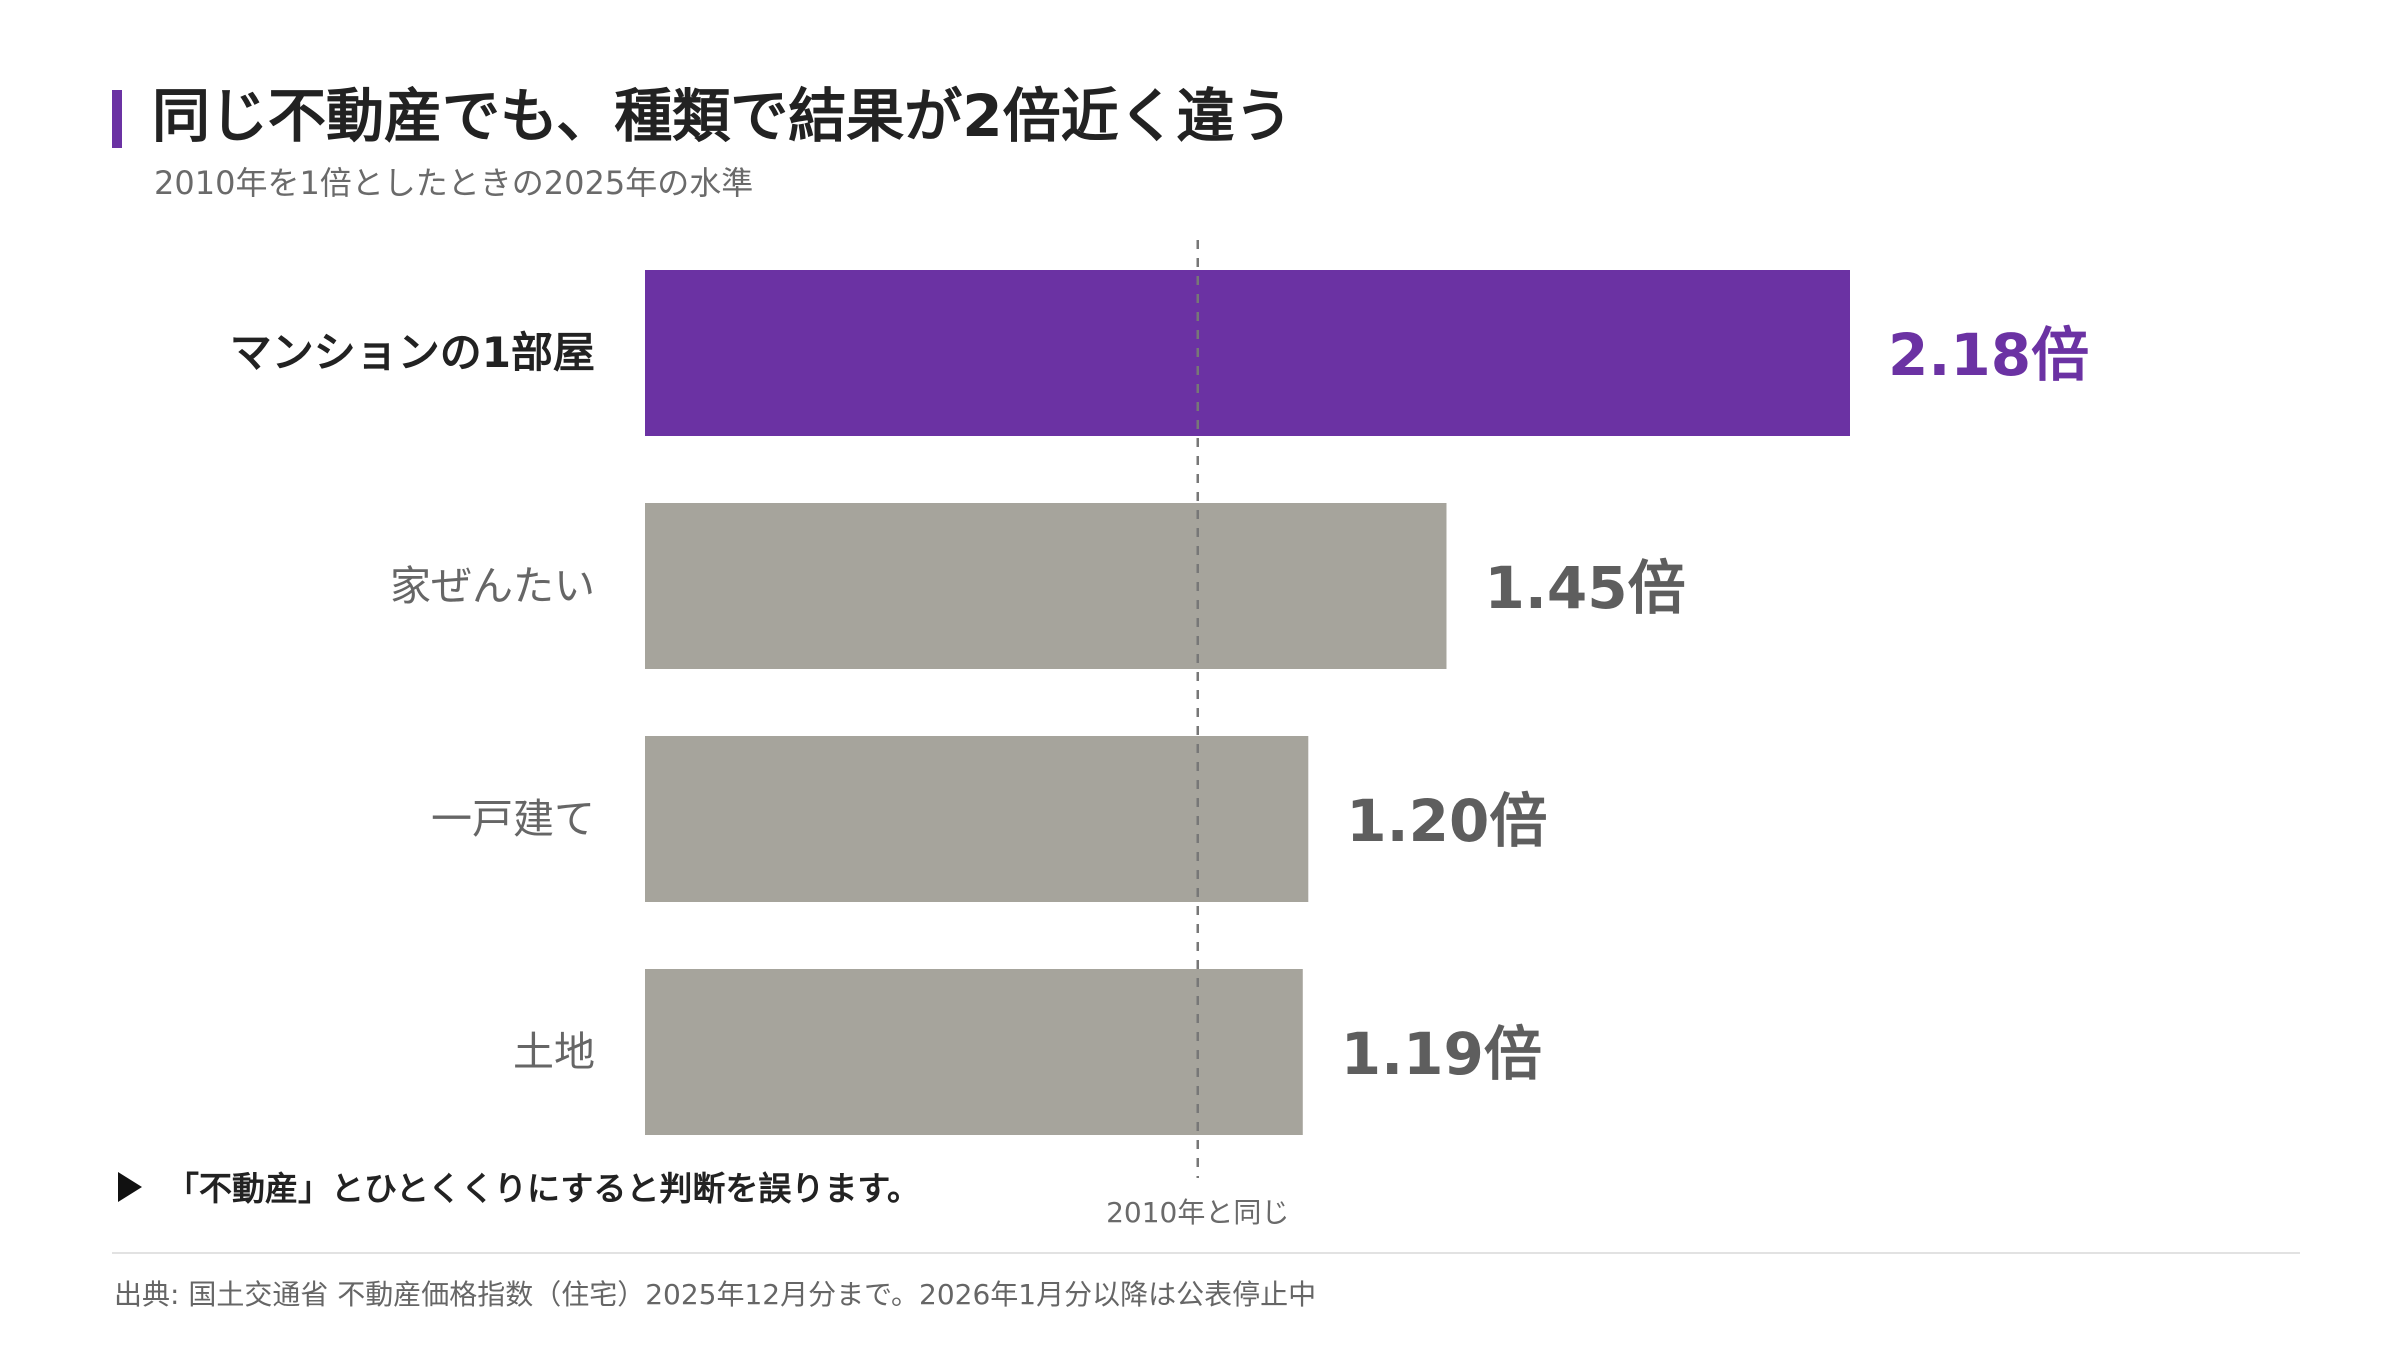 This screenshot has height=1350, width=2400. What do you see at coordinates (117, 119) in the screenshot?
I see `title-accent-bar` at bounding box center [117, 119].